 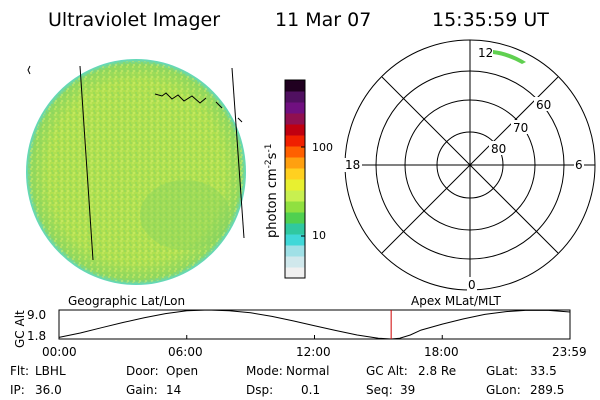 I want to click on info-door-value: Open, so click(x=182, y=371).